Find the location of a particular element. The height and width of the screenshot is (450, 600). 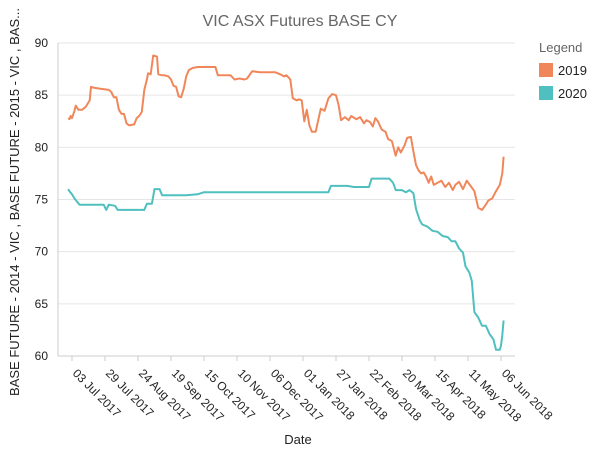

y-tick-label: 75 is located at coordinates (42, 200).